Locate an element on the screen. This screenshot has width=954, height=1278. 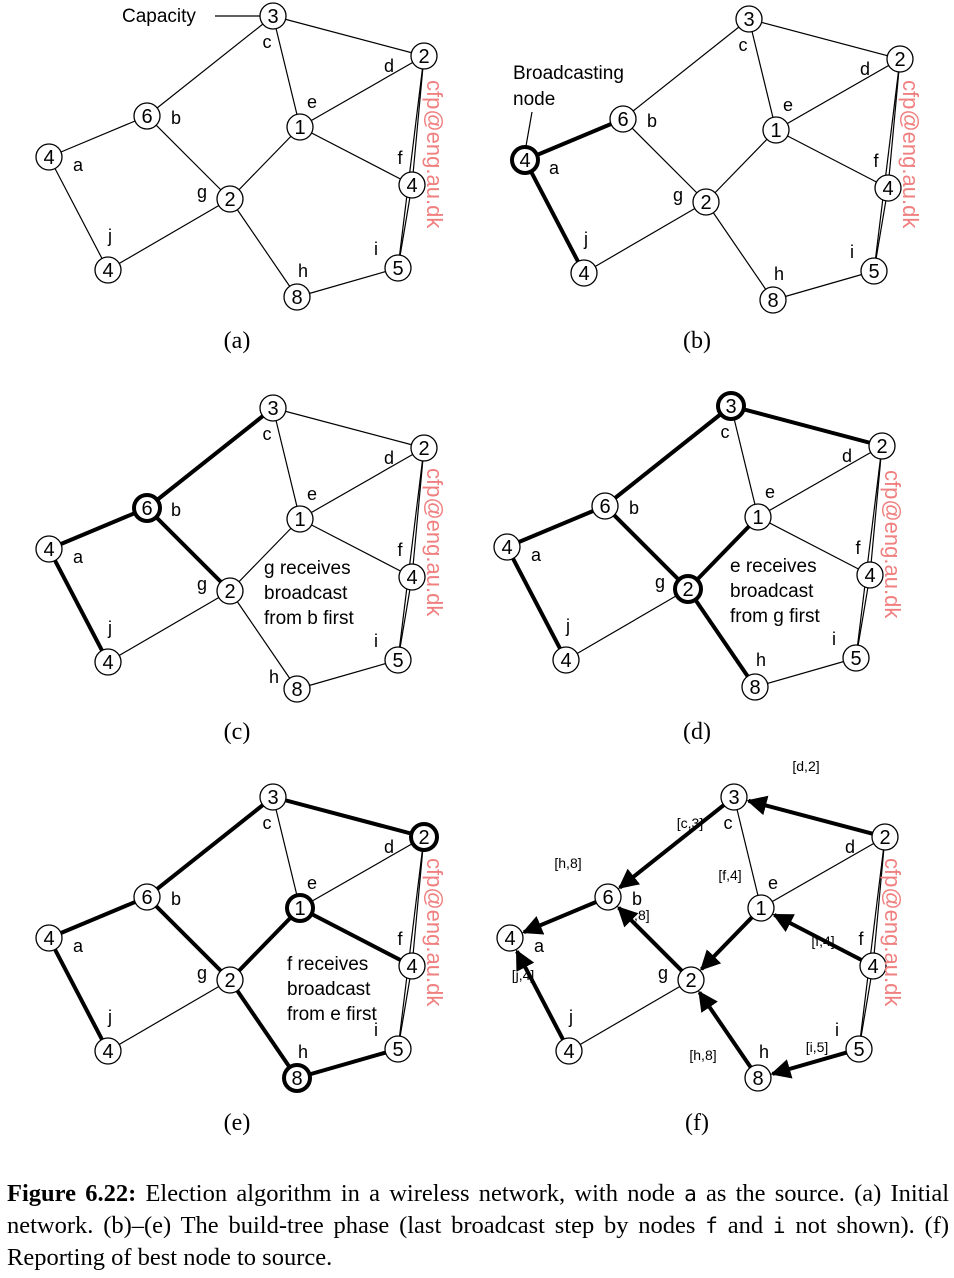
node-a-capacity: 4 is located at coordinates (524, 161).